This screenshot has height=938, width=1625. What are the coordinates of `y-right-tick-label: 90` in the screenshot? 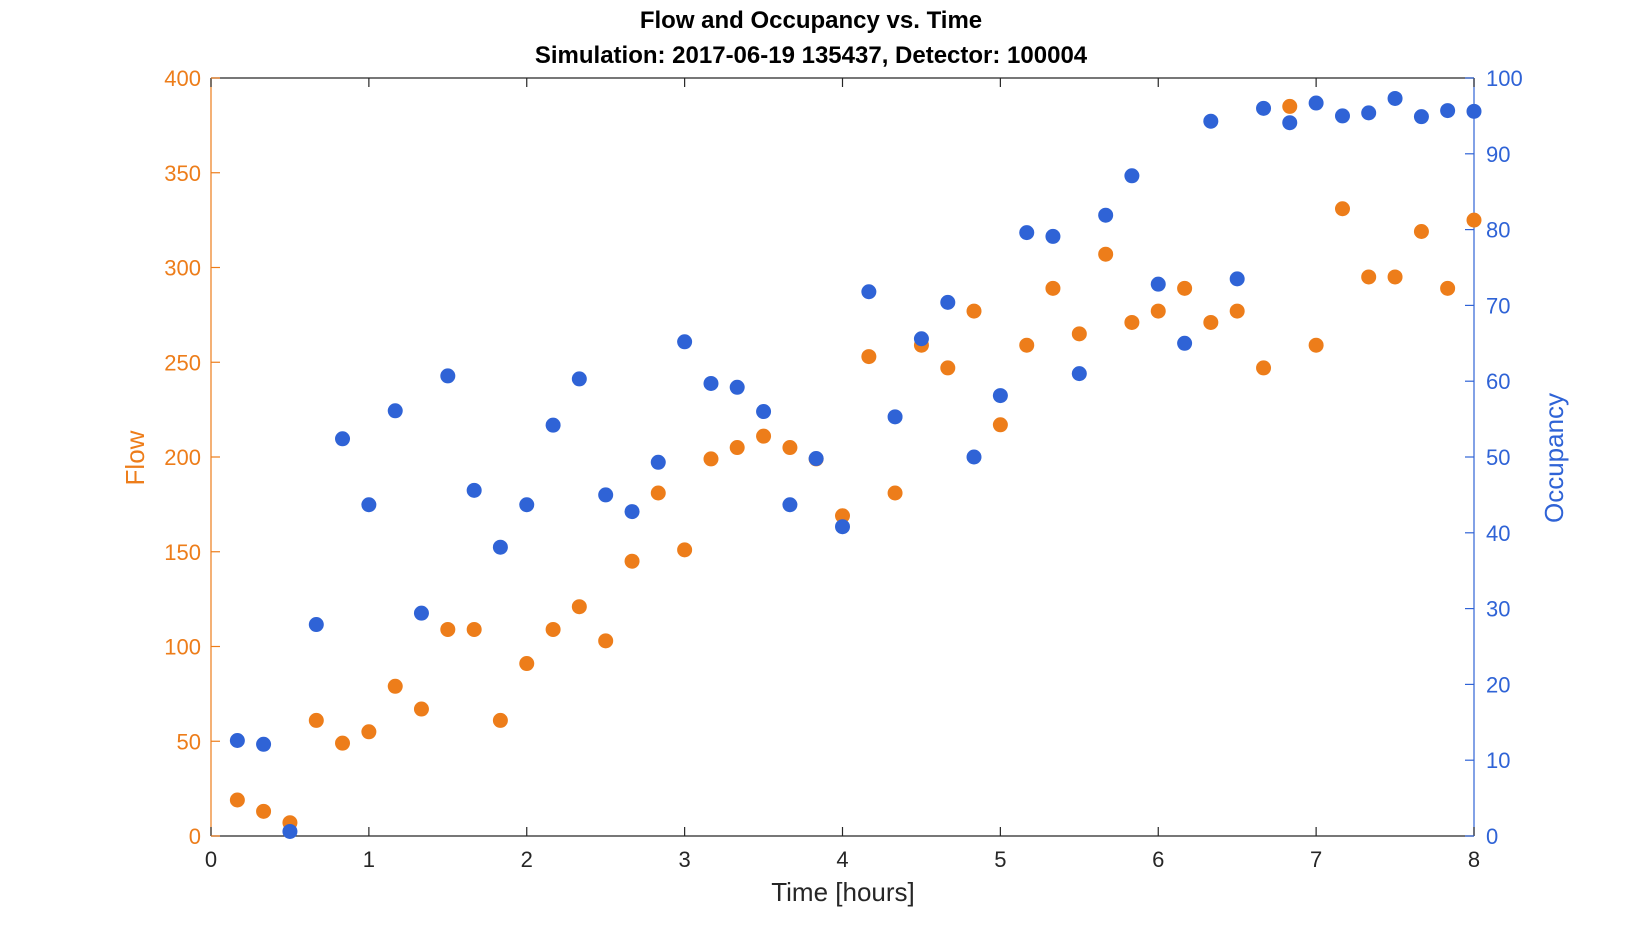 It's located at (1498, 154).